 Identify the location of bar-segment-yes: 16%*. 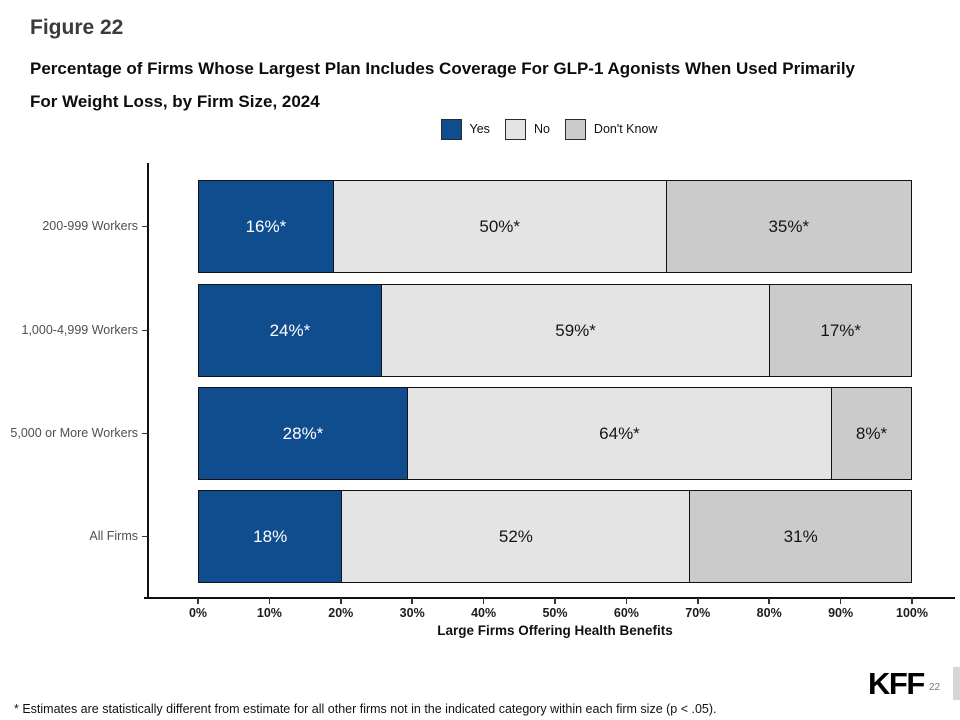
(266, 226).